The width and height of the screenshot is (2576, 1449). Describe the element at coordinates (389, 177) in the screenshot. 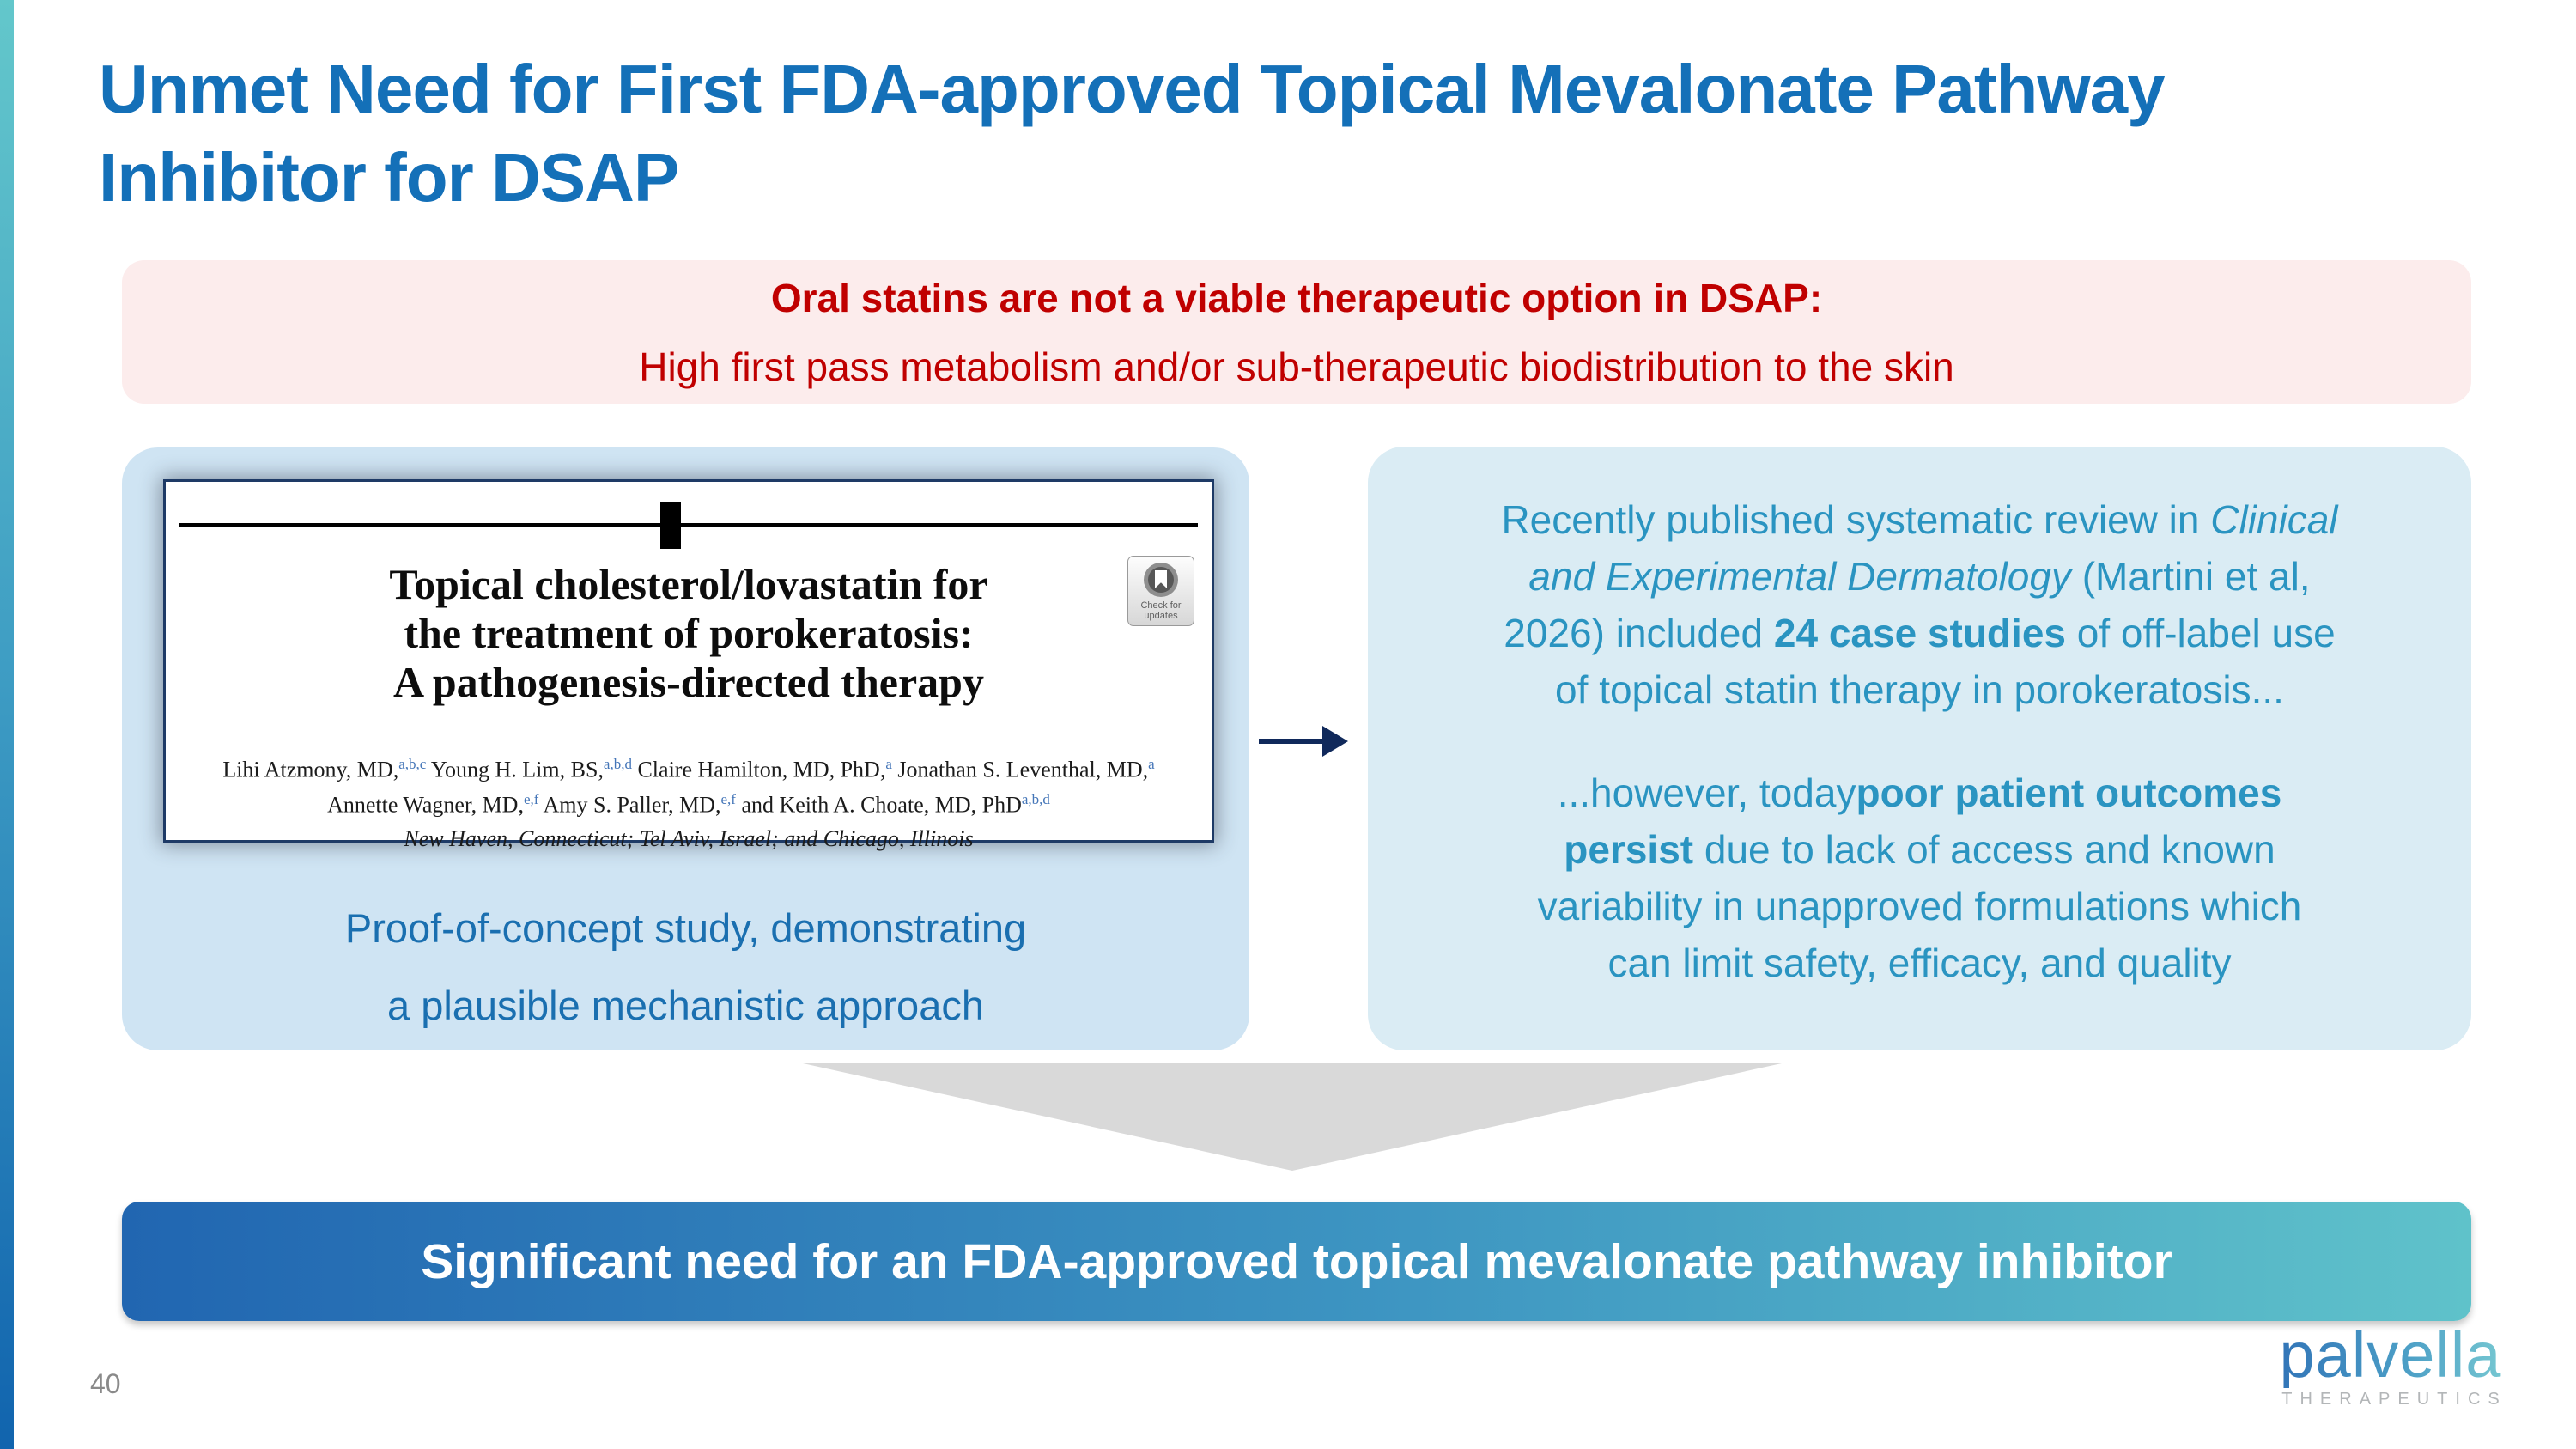

I see `page-title-line2: Inhibitor for DSAP` at that location.